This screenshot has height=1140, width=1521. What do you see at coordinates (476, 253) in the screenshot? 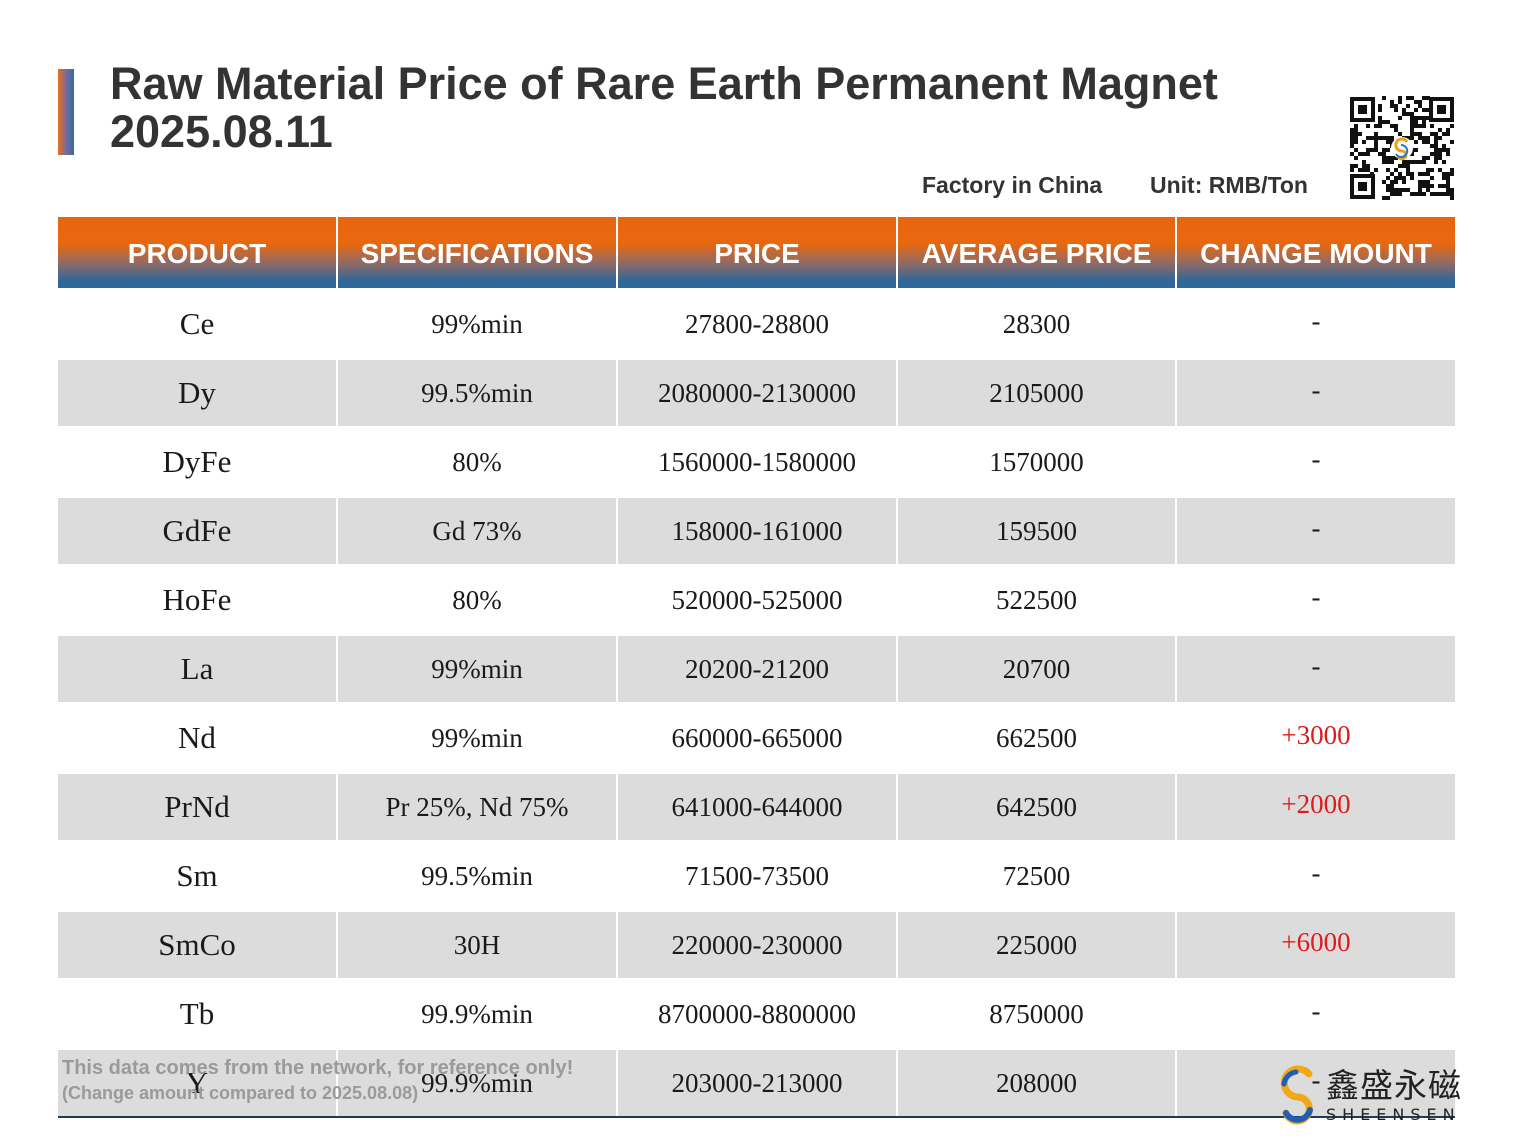
I see `col-header-specifications: SPECIFICATIONS` at bounding box center [476, 253].